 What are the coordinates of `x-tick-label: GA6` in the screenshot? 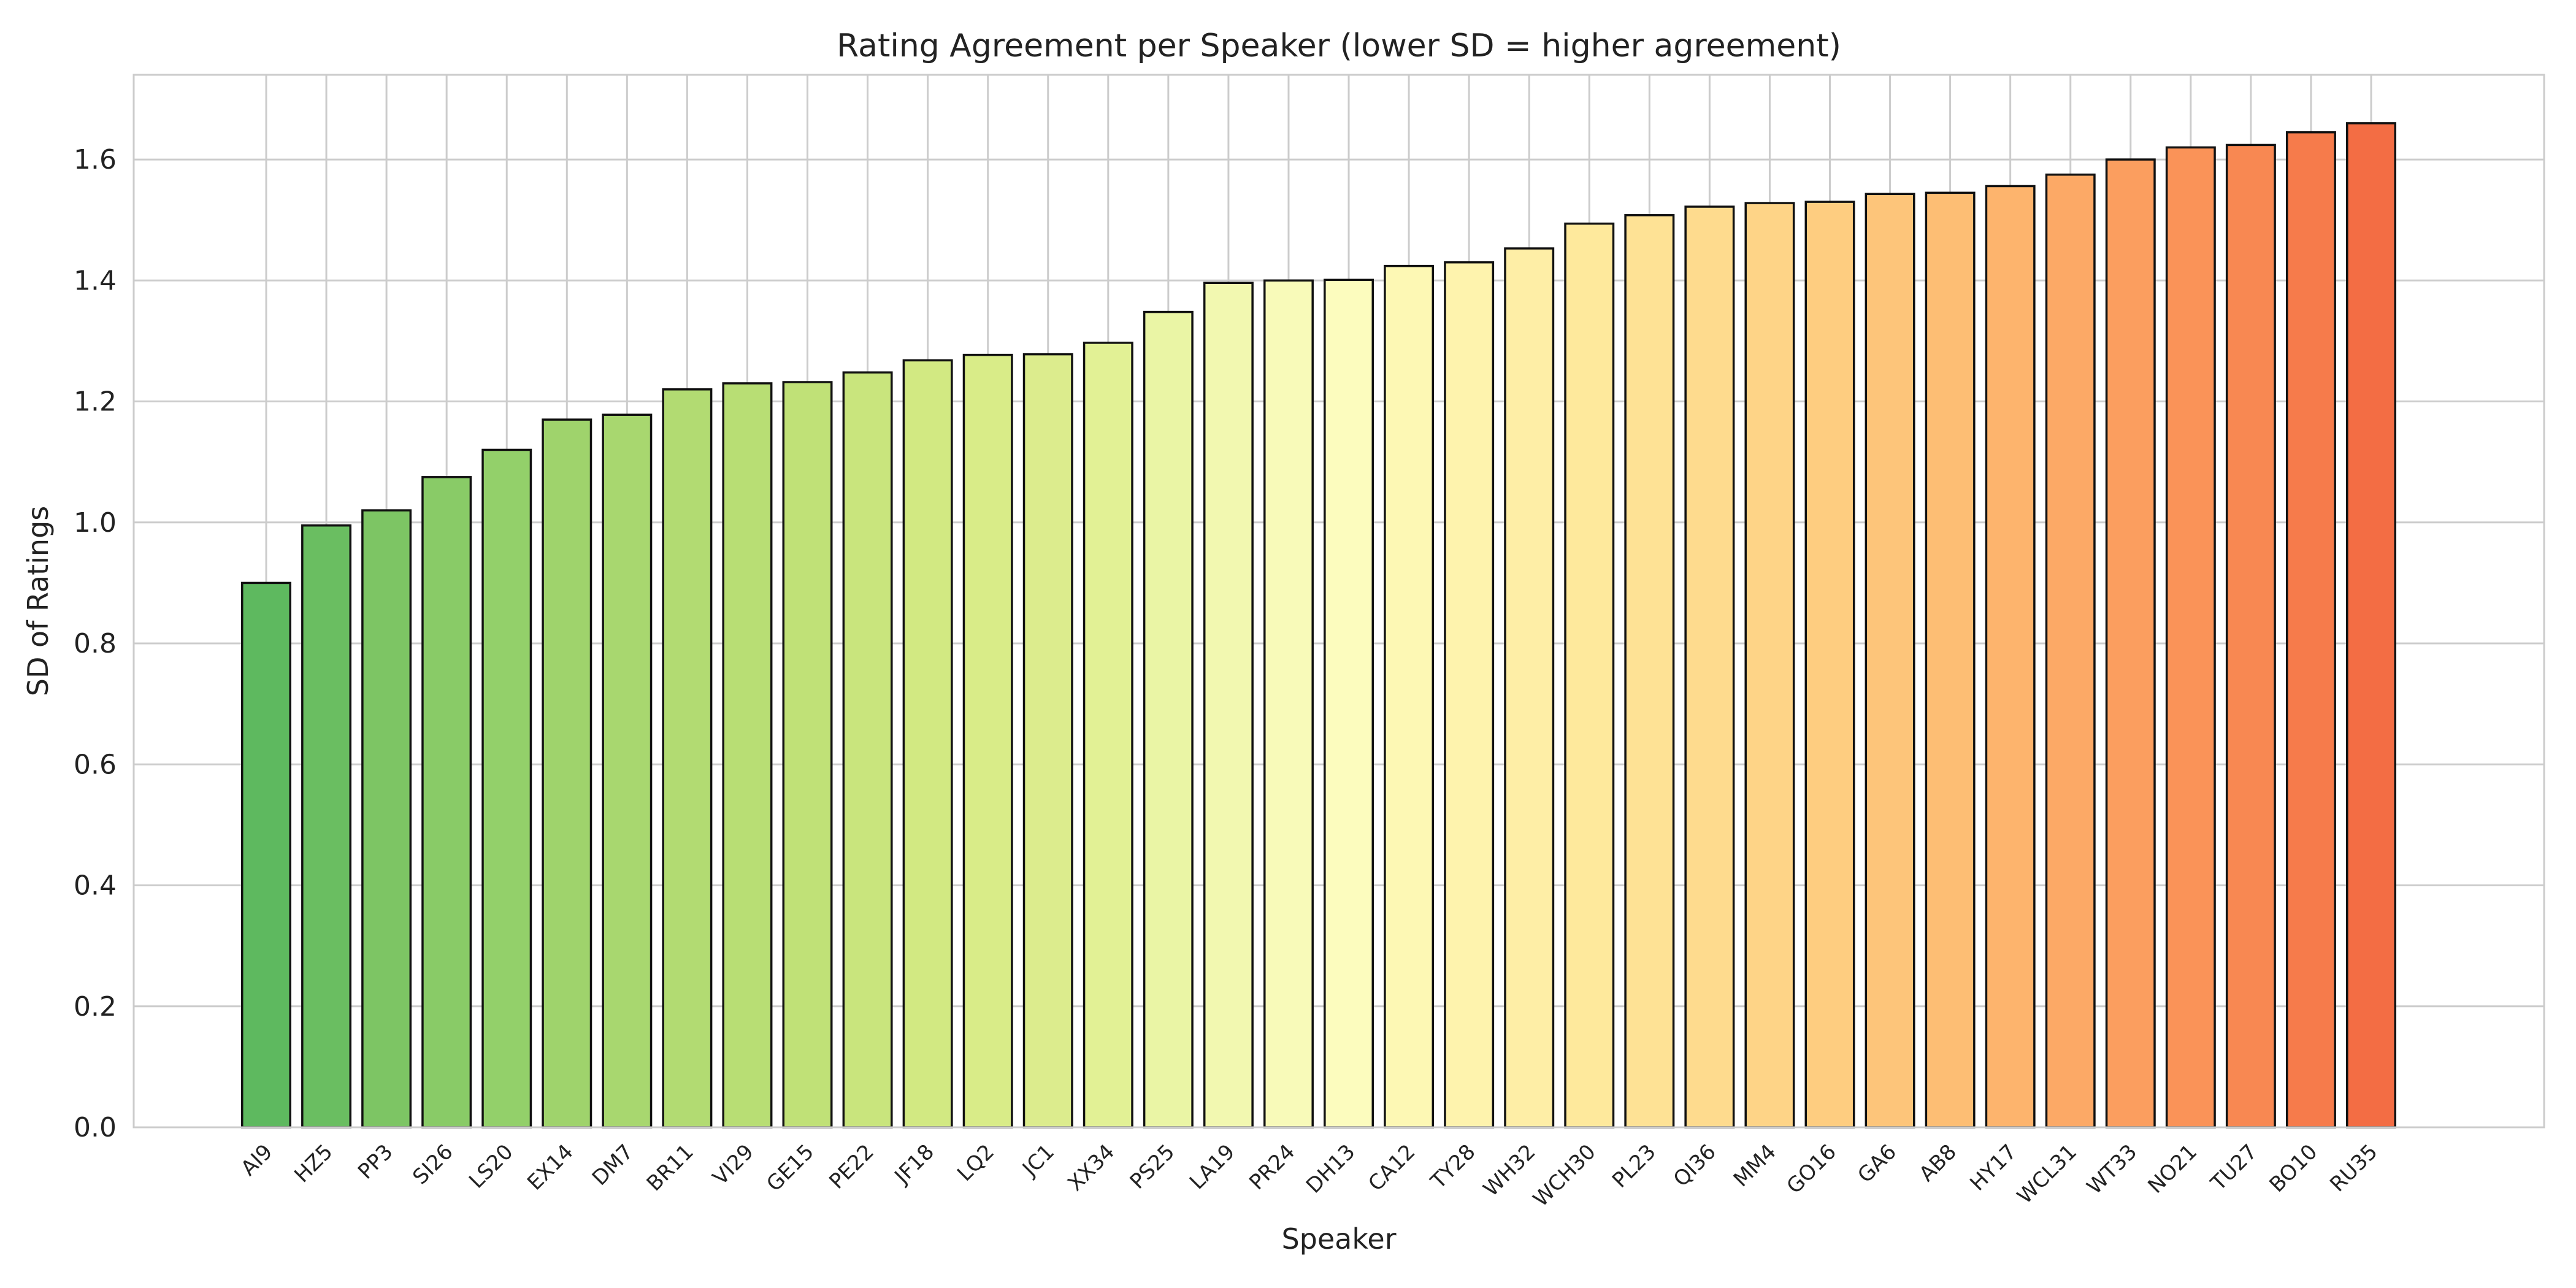 It's located at (1877, 1164).